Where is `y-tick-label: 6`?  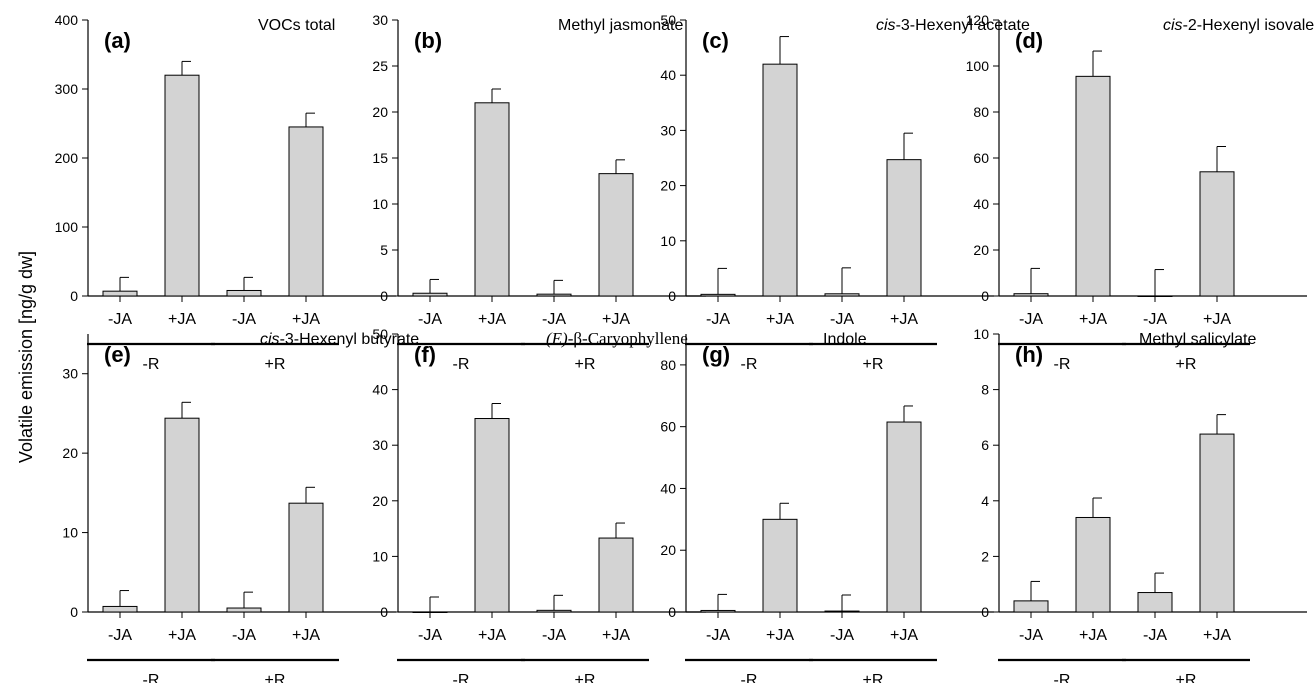 y-tick-label: 6 is located at coordinates (985, 445).